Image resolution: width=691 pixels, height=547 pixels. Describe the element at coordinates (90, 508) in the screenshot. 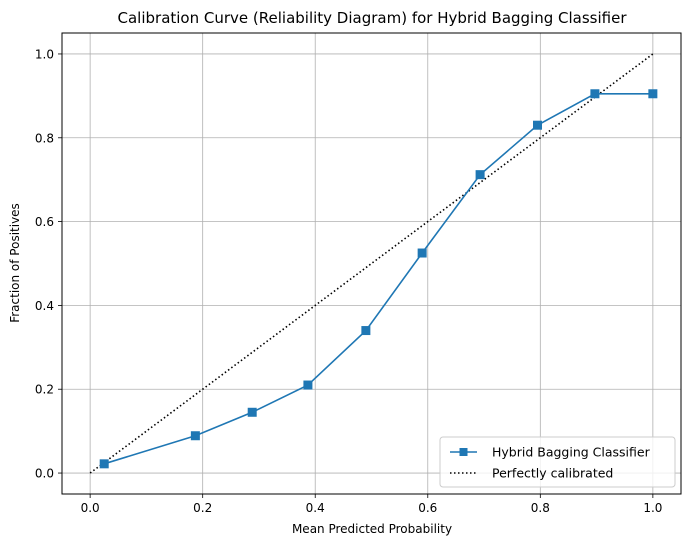

I see `x-tick-label: 0.0` at that location.